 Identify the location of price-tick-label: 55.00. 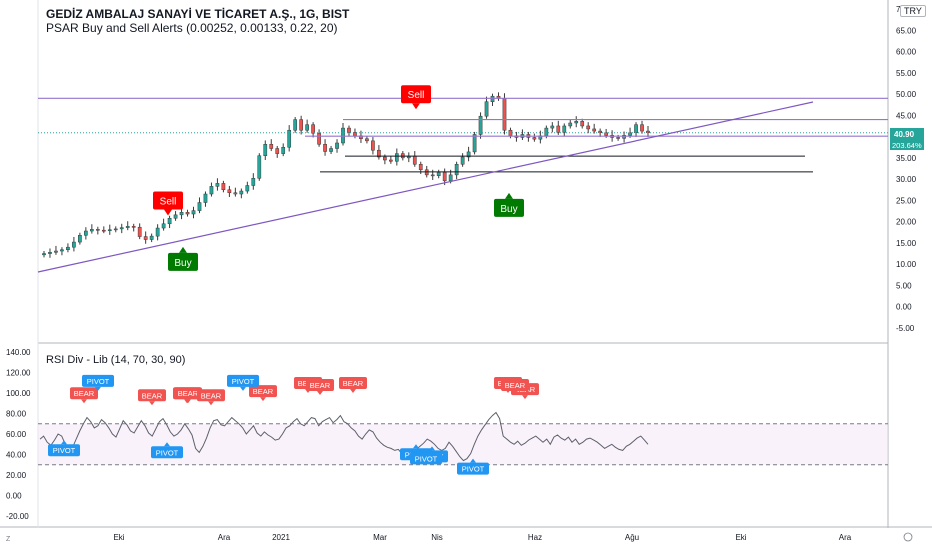
(906, 73).